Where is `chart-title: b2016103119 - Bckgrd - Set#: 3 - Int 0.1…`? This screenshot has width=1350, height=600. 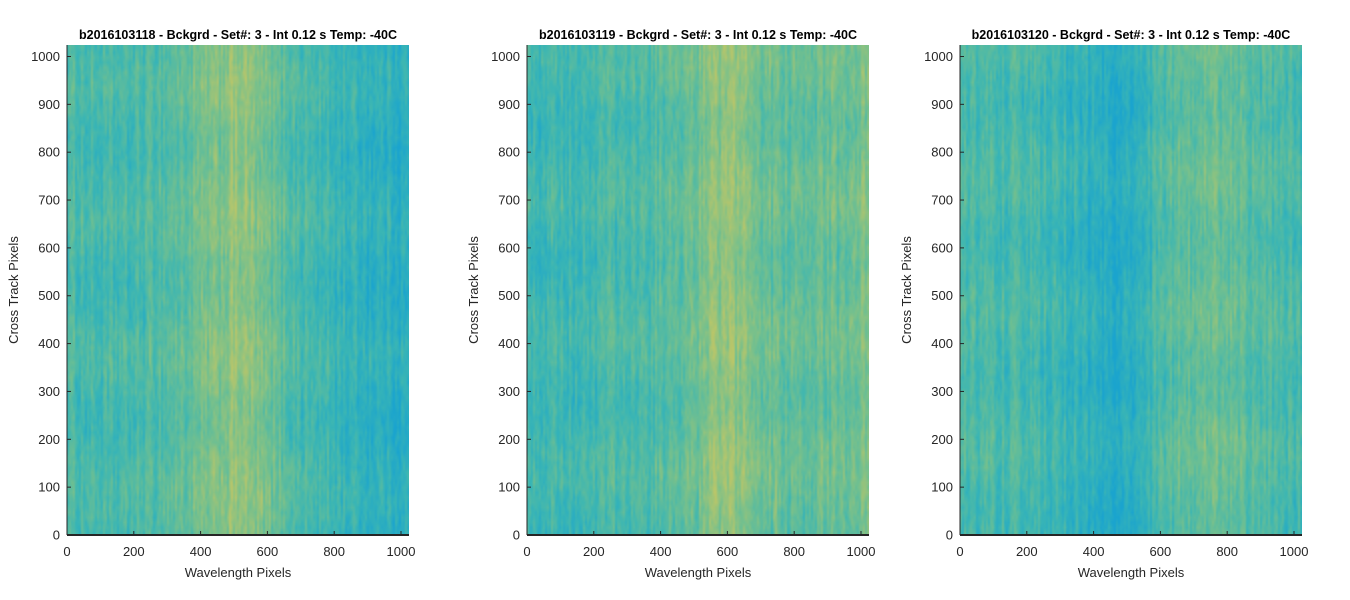
chart-title: b2016103119 - Bckgrd - Set#: 3 - Int 0.1… is located at coordinates (698, 35).